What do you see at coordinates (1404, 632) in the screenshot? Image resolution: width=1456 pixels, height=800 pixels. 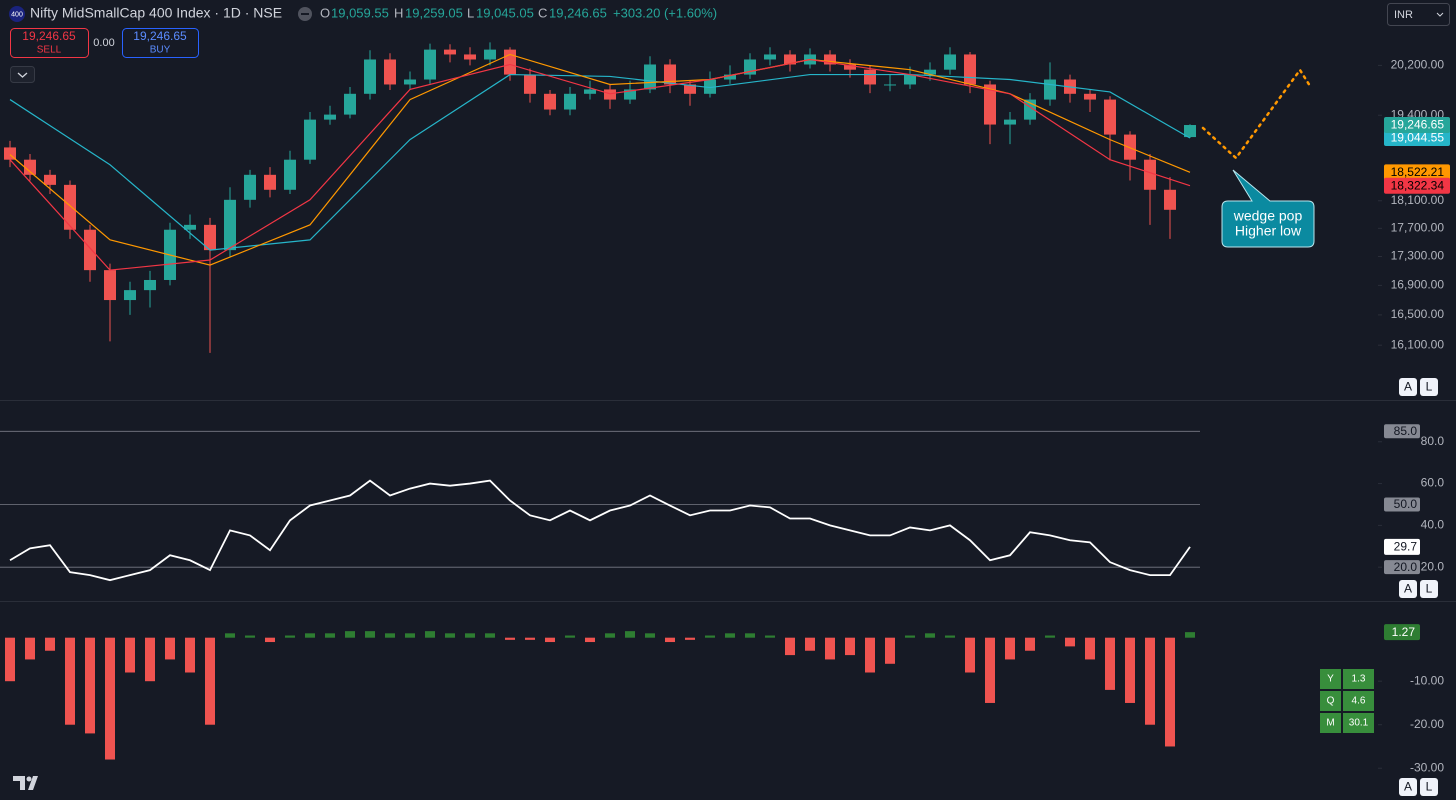 I see `last-value-label: 1.27` at bounding box center [1404, 632].